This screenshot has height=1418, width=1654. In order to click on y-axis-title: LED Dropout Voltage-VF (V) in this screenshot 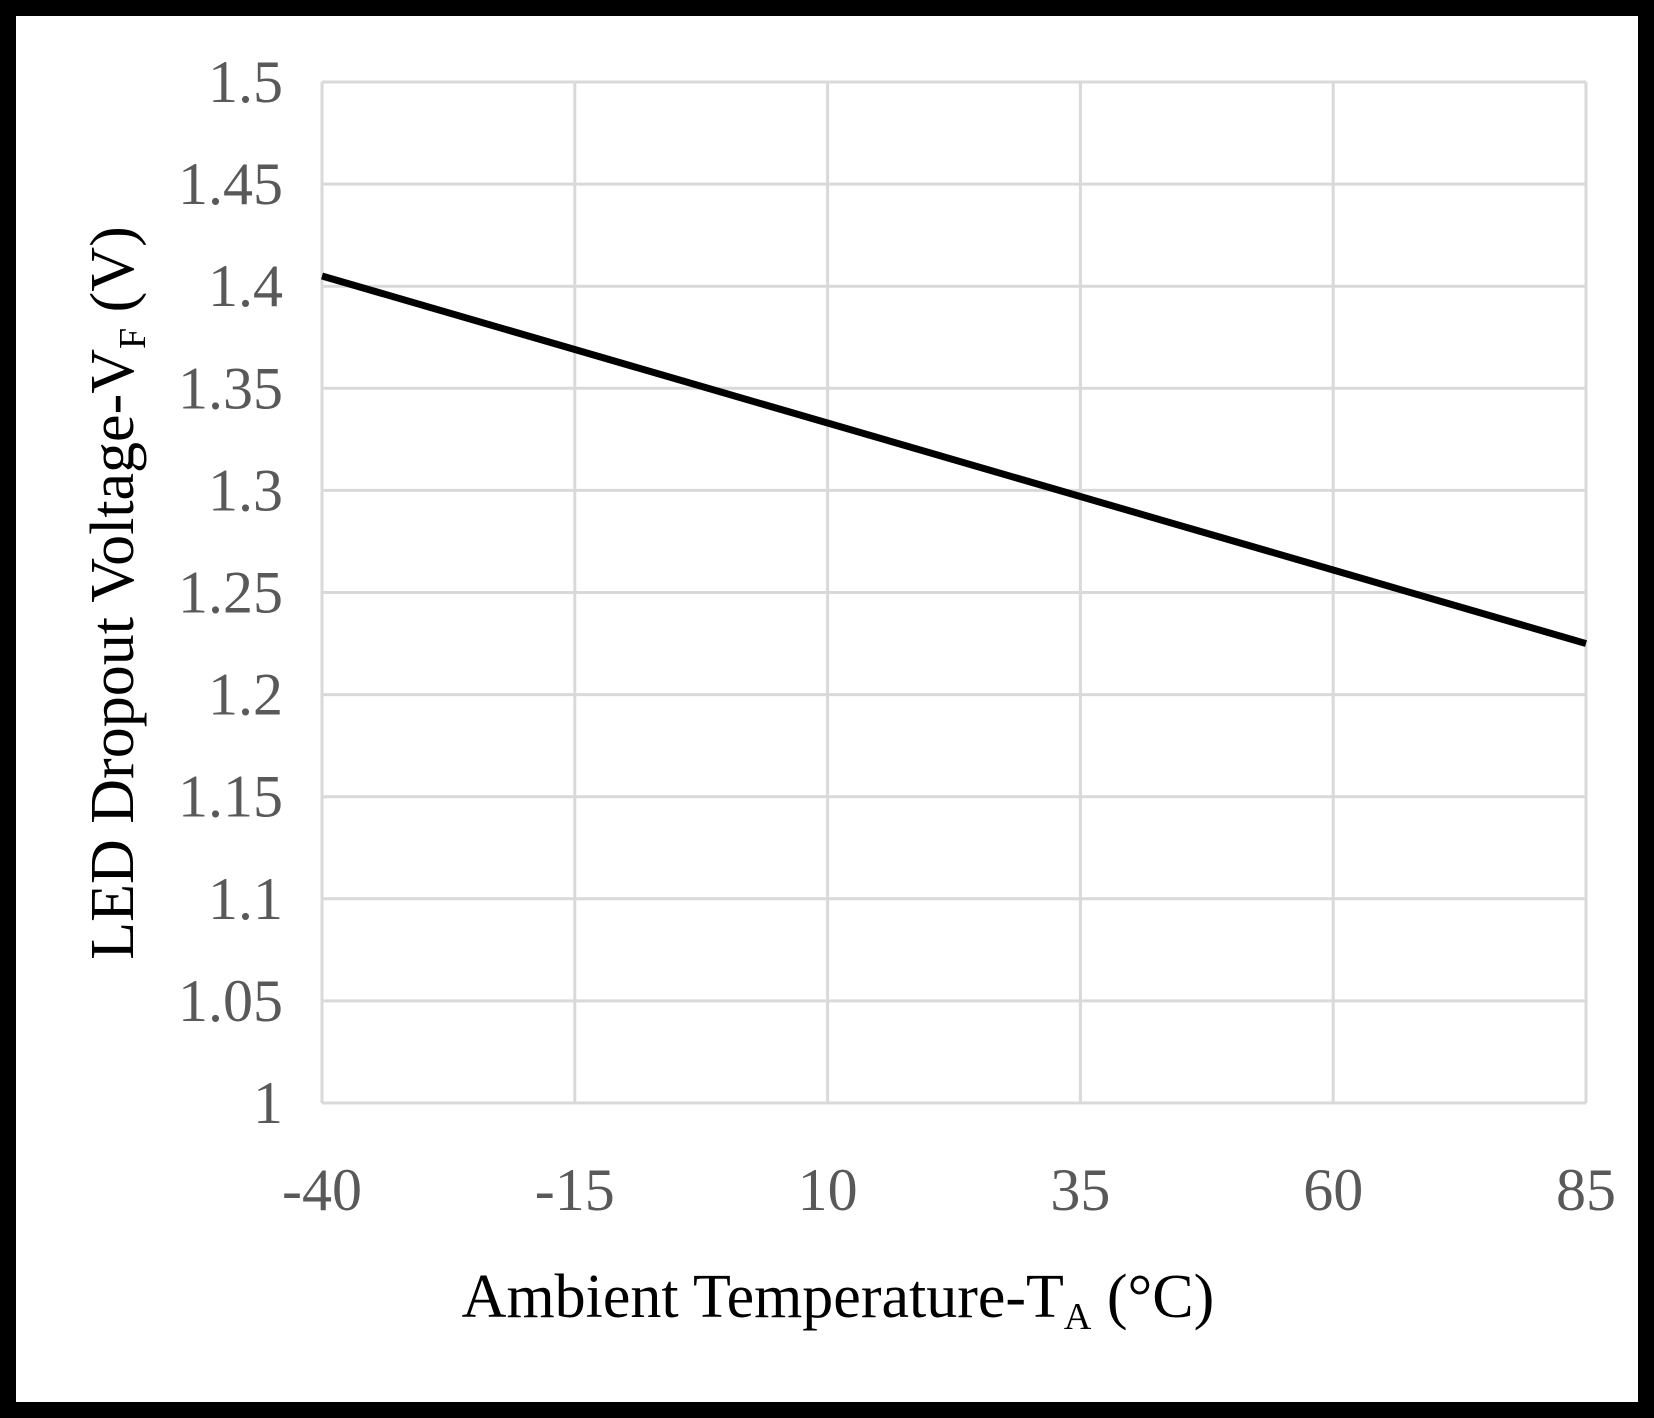, I will do `click(116, 592)`.